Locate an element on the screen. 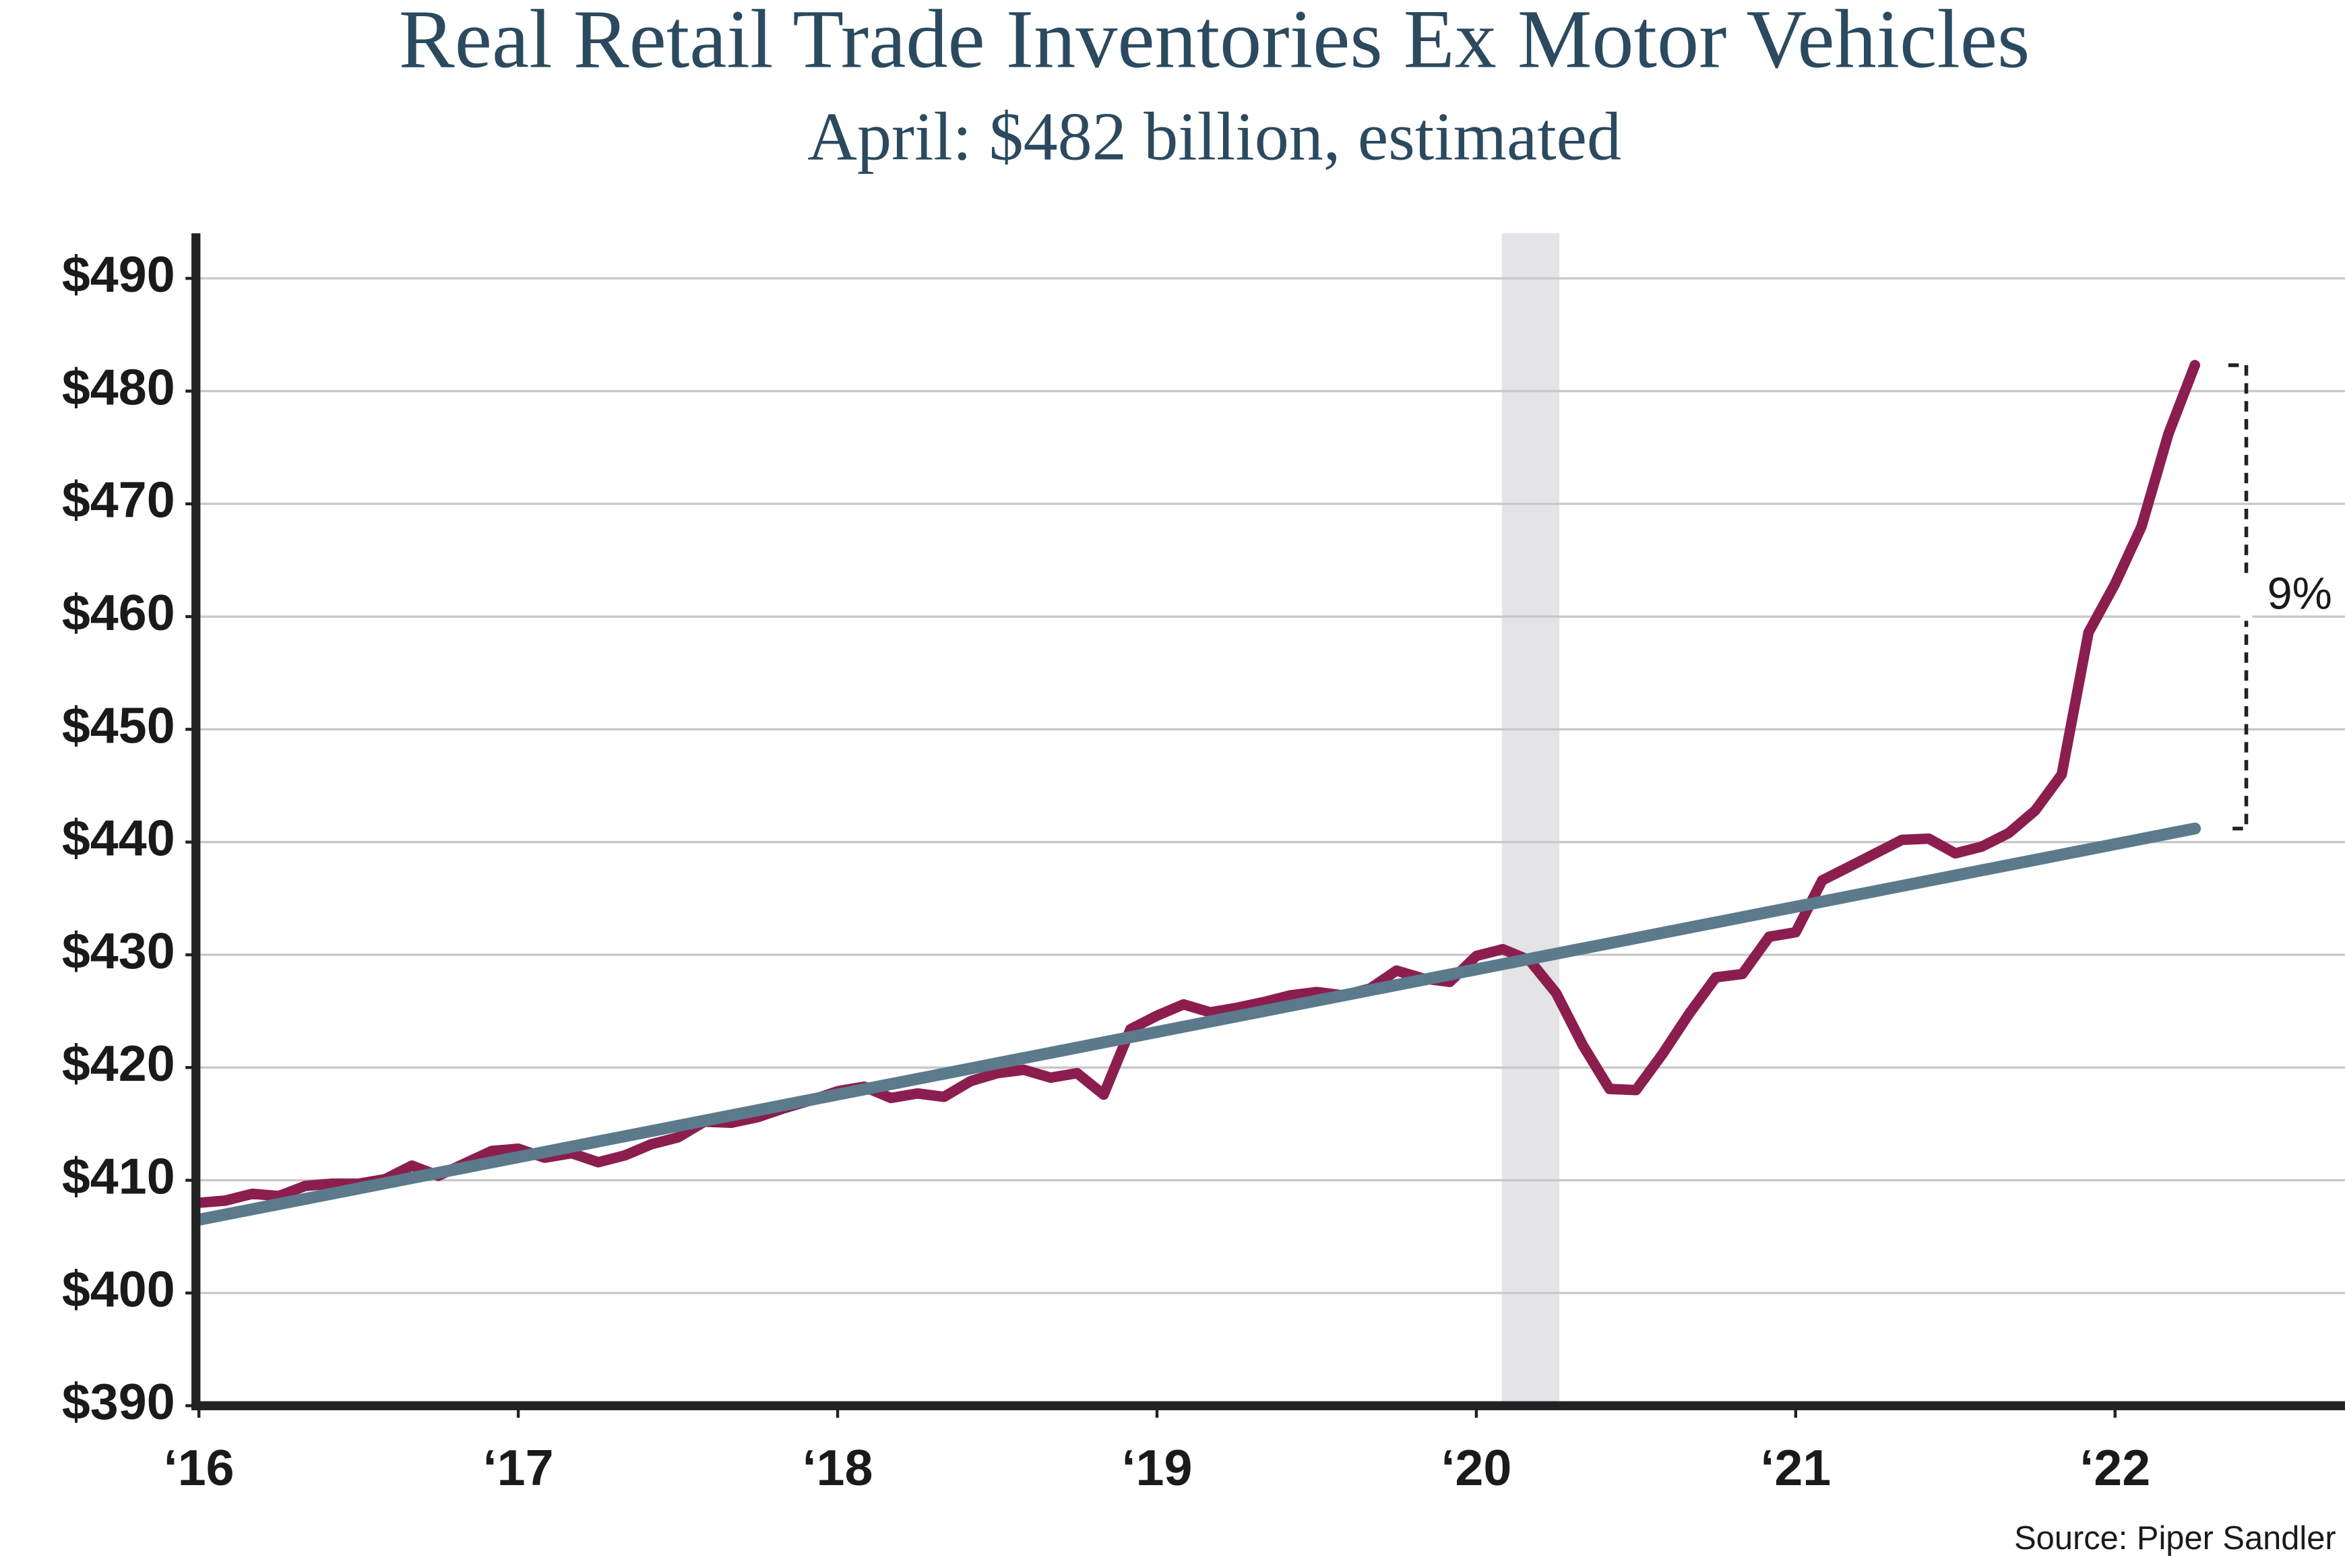 The image size is (2345, 1568). x-tick-label: ‘16 is located at coordinates (199, 1467).